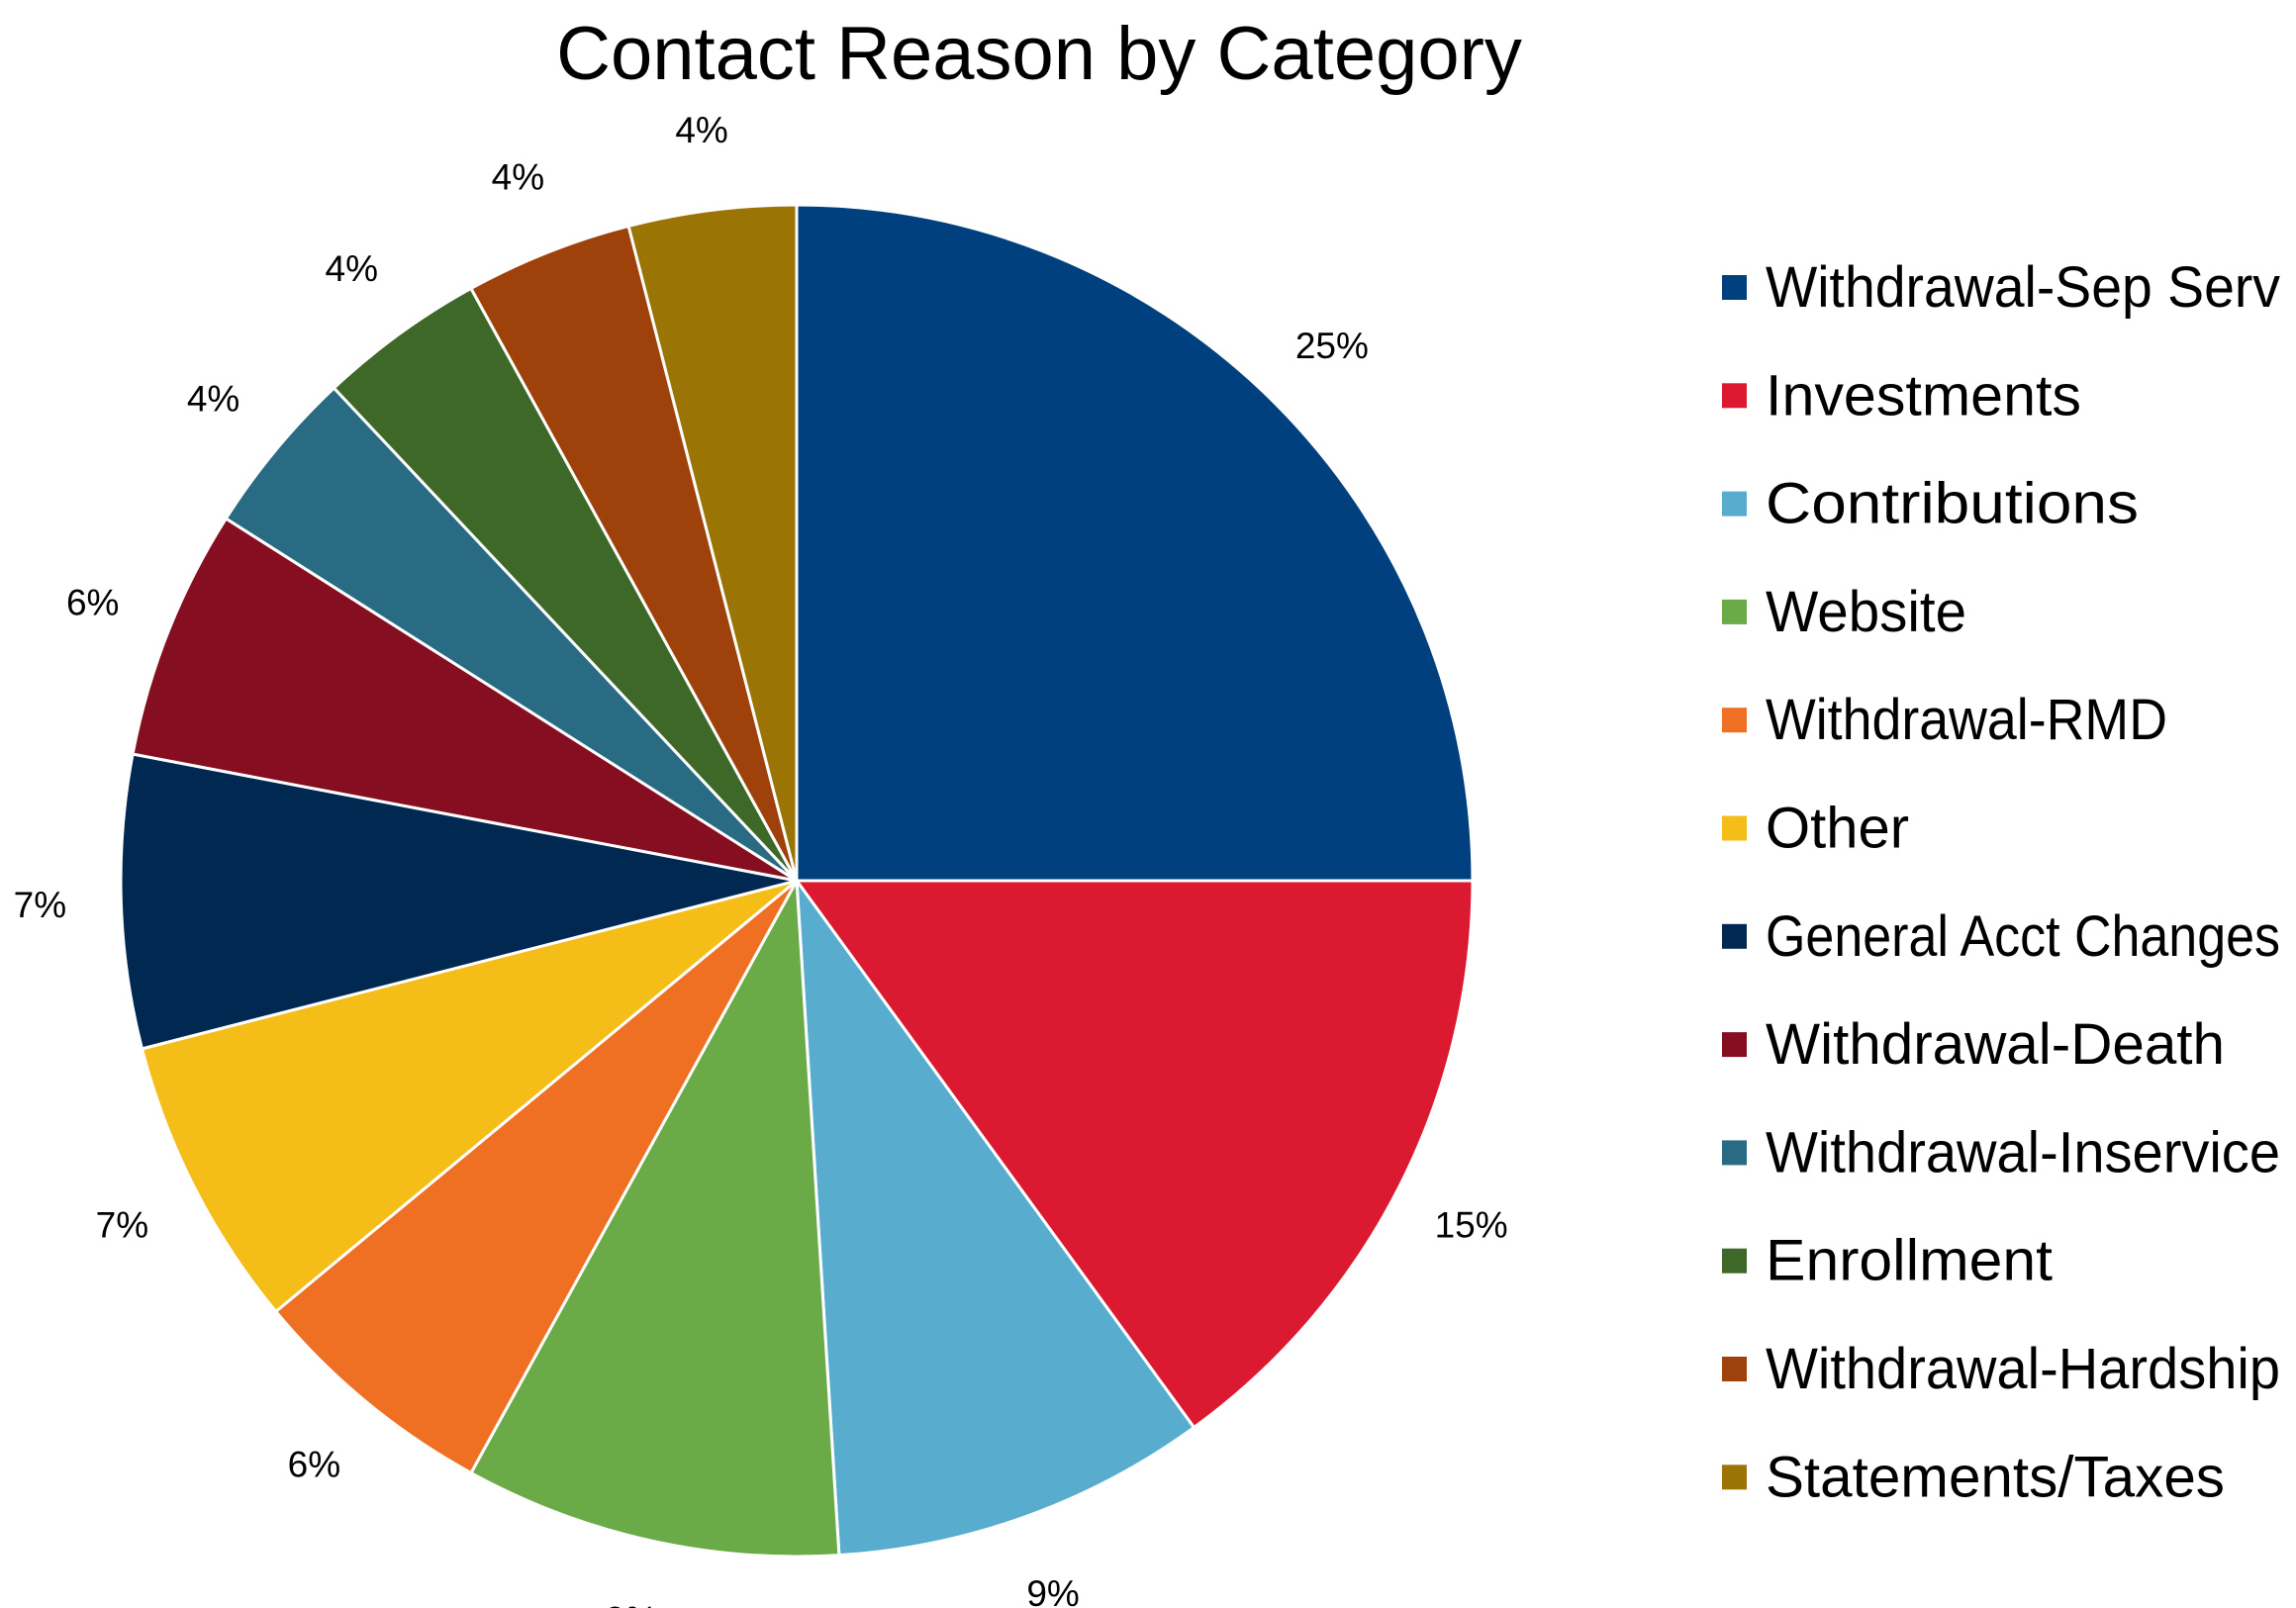 The height and width of the screenshot is (1608, 2296). Describe the element at coordinates (631, 1604) in the screenshot. I see `data-label-website: 9%` at that location.